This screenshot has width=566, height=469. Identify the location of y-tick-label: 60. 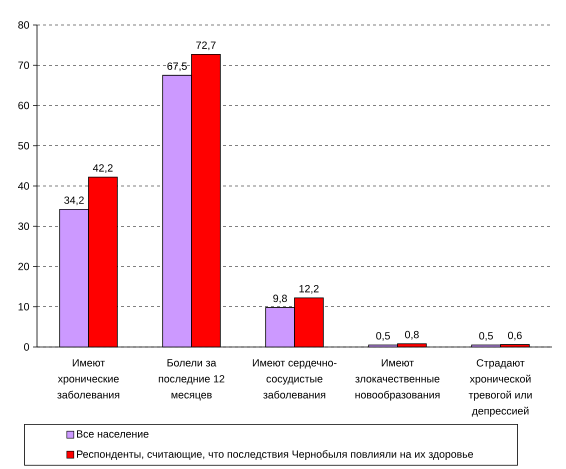
(24, 106).